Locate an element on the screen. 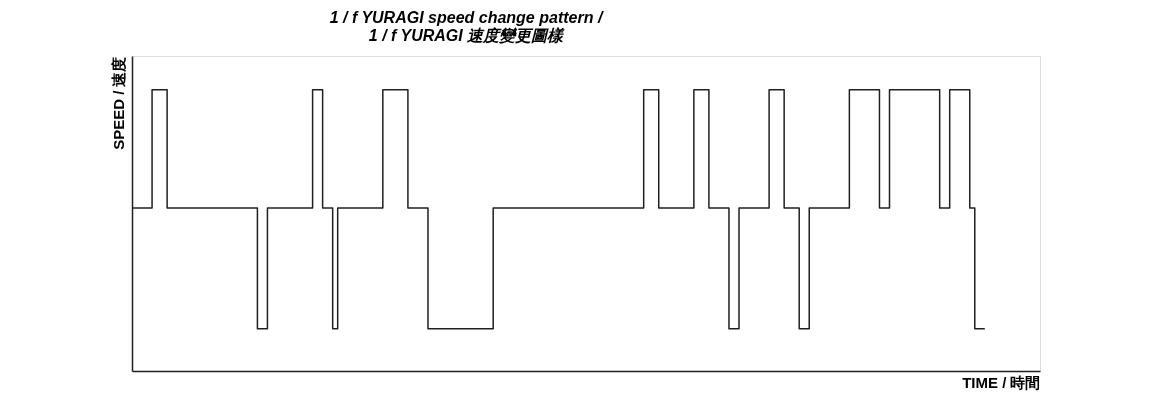 The height and width of the screenshot is (419, 1169). y-axis-title: SPEED / 速度 is located at coordinates (118, 103).